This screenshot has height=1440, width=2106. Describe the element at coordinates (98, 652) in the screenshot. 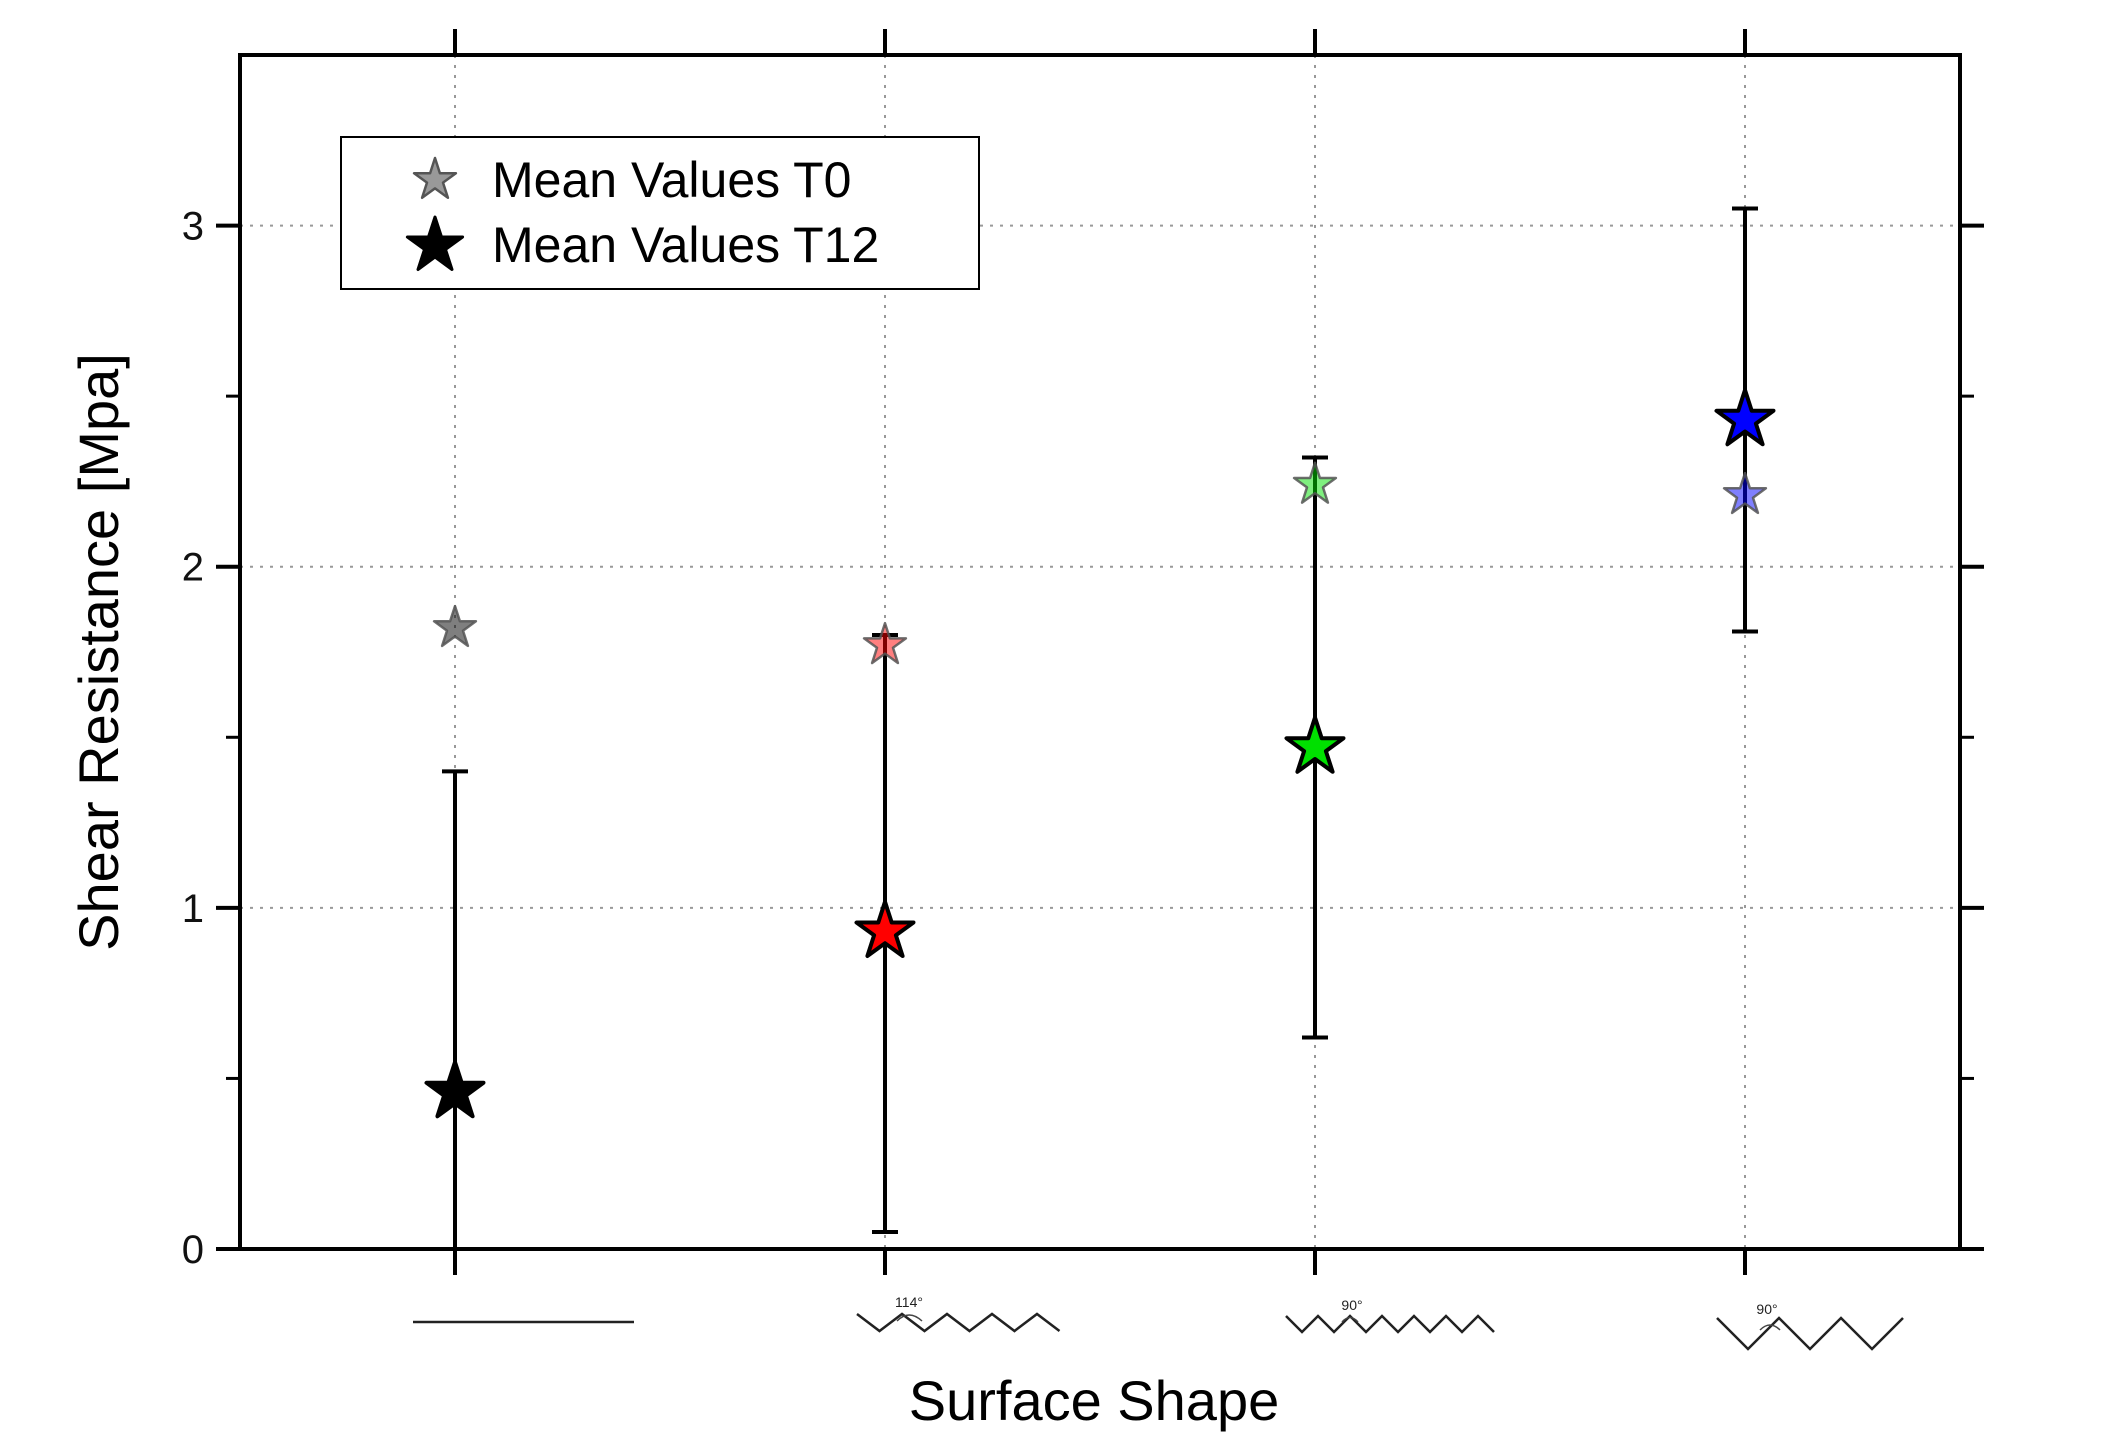

I see `y-axis-title: Shear Resistance [Mpa]` at that location.